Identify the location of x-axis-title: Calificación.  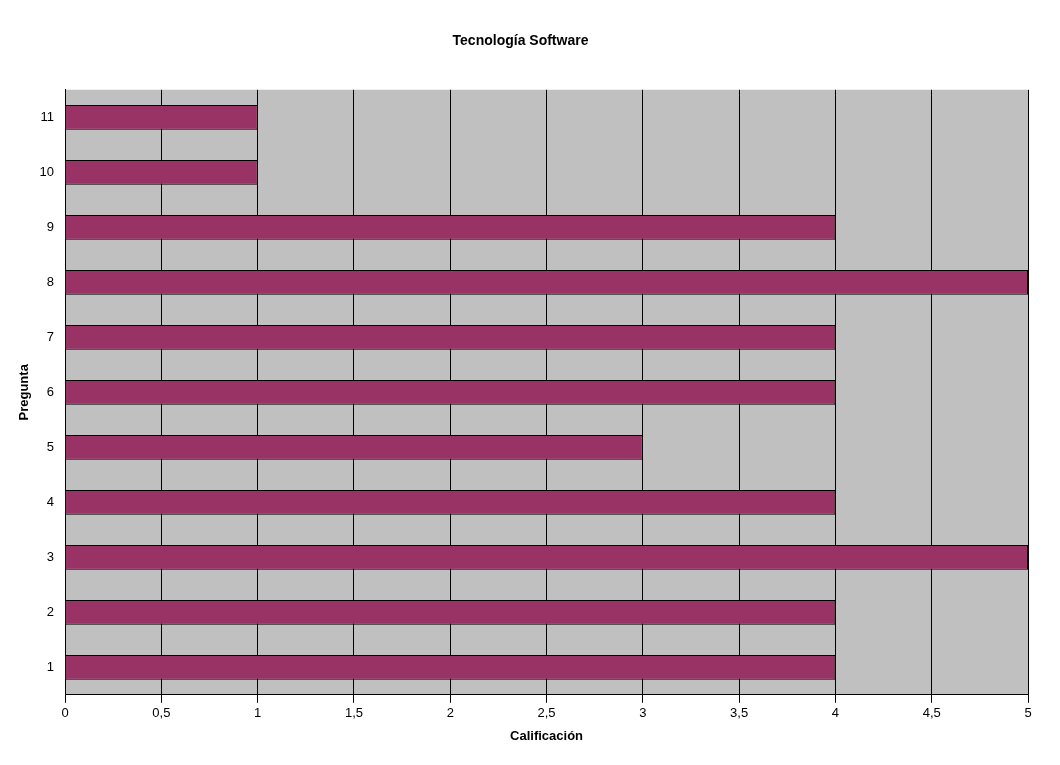
(547, 735).